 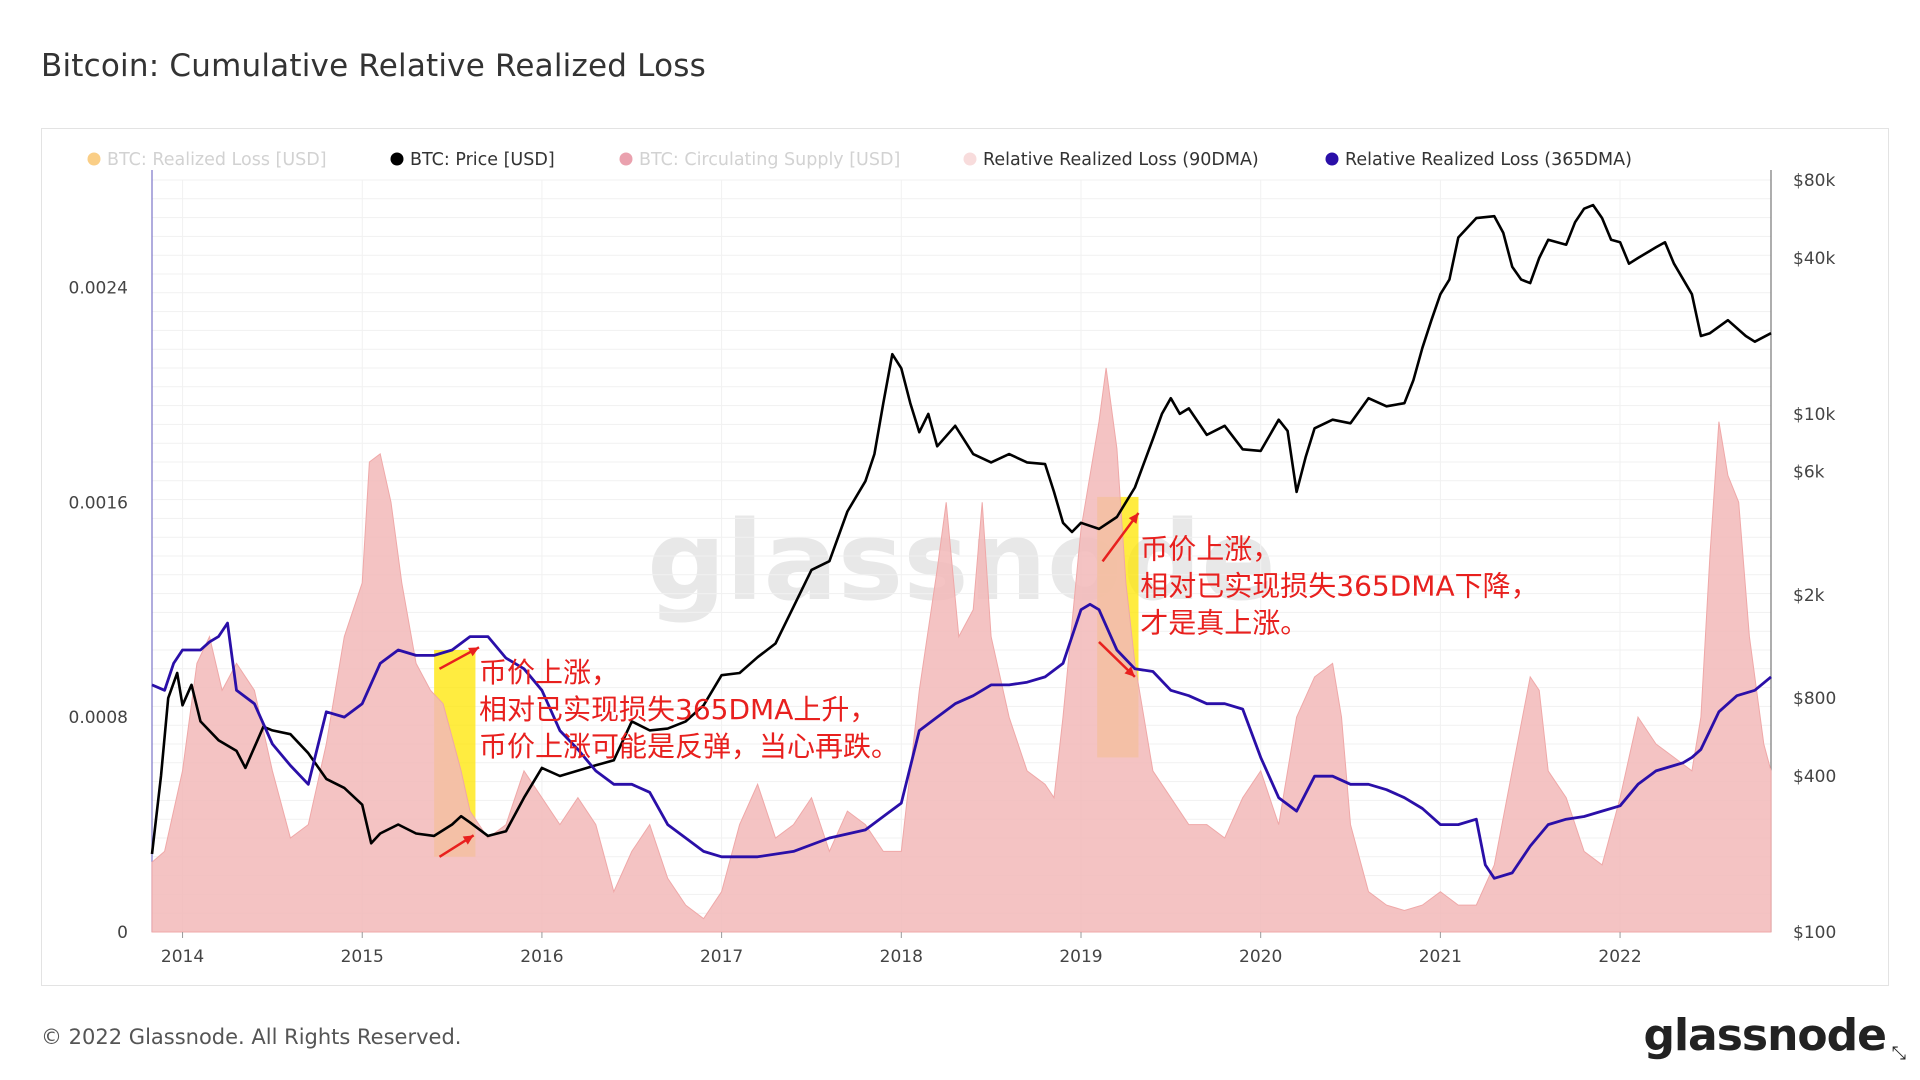 What do you see at coordinates (1339, 586) in the screenshot?
I see `annotation-text: 相对已实现损失365DMA下降，` at bounding box center [1339, 586].